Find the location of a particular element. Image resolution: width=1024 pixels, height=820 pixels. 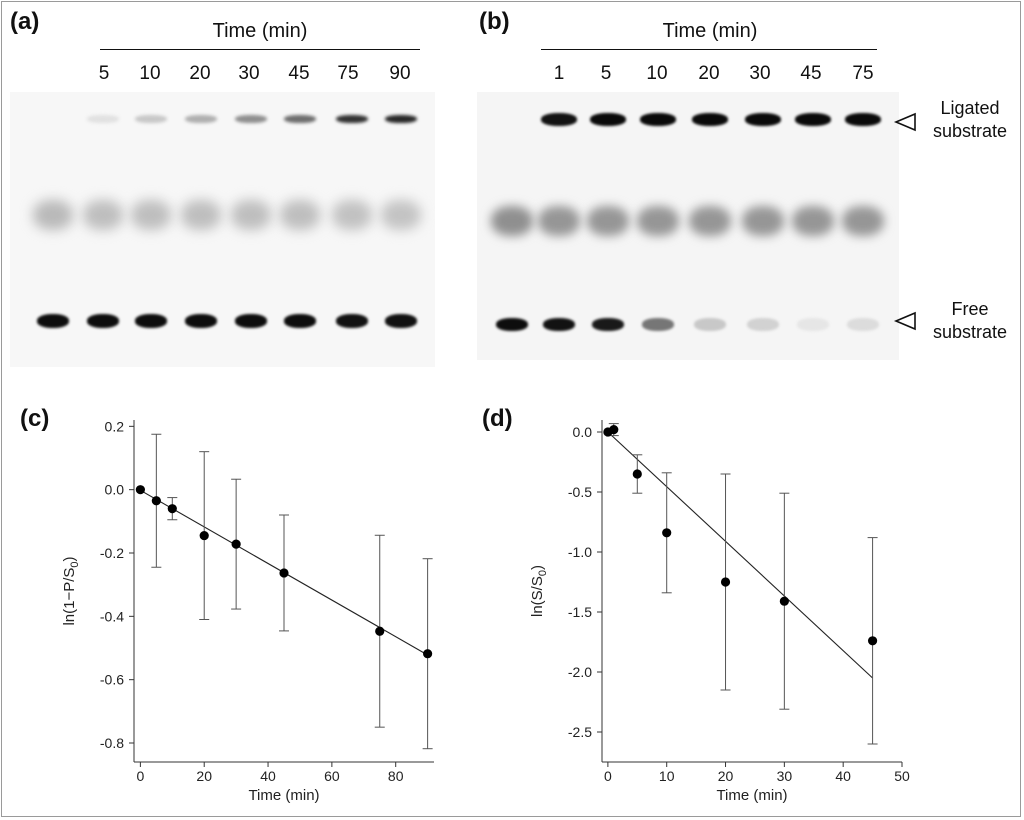

x-tick-label: 60 is located at coordinates (332, 776).